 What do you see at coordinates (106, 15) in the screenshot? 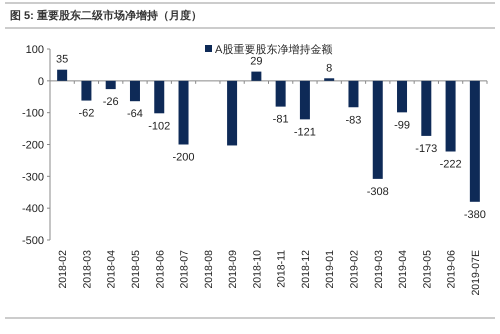
I see `chart-title: 图 5: 重要股东二级市场净增持（月度）` at bounding box center [106, 15].